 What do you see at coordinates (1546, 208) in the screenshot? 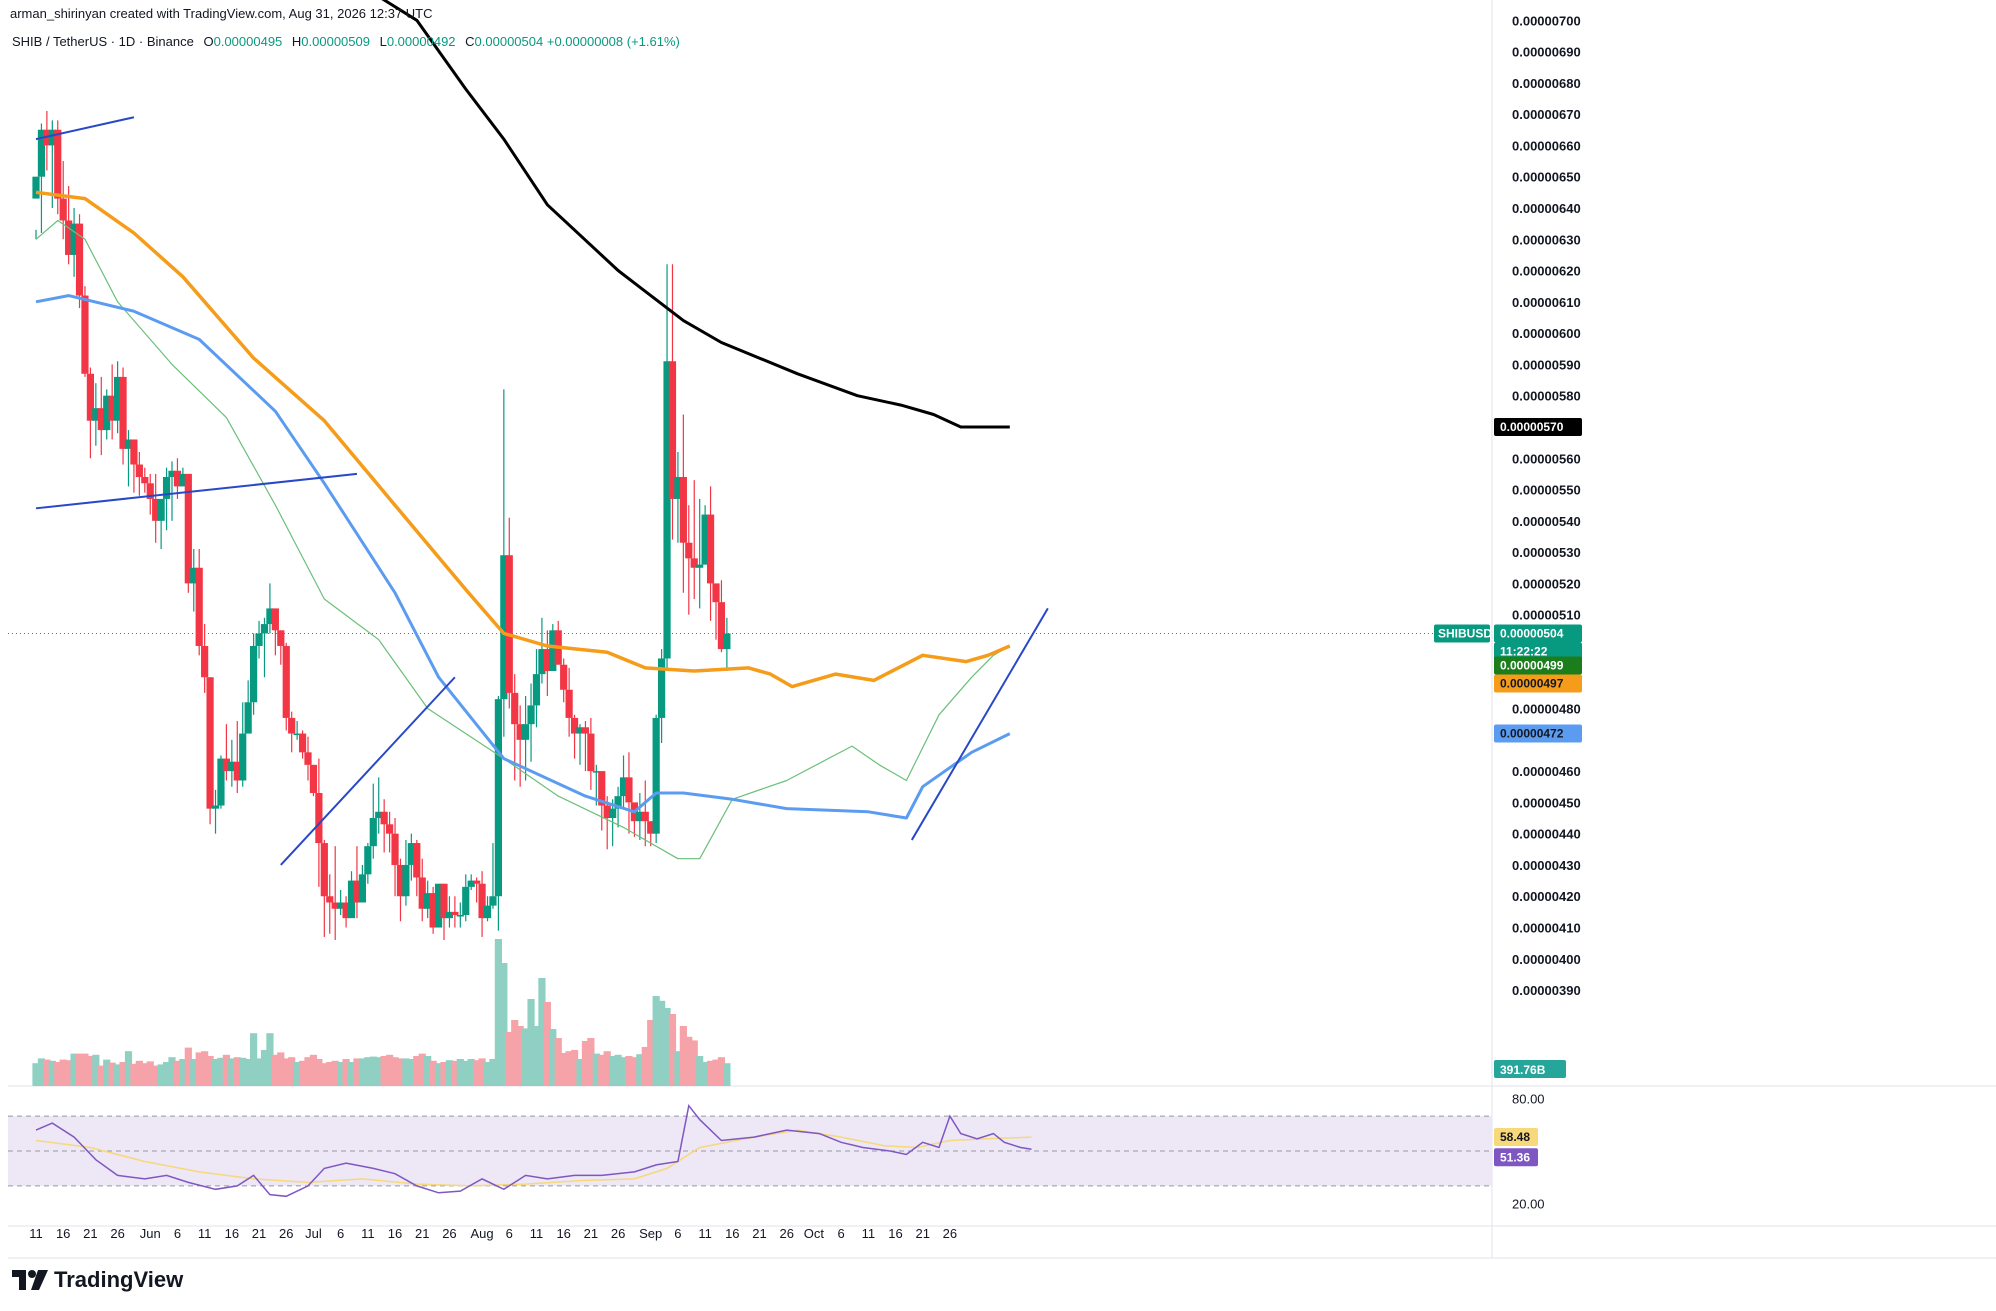
I see `price-tick-label: 0.00000640` at bounding box center [1546, 208].